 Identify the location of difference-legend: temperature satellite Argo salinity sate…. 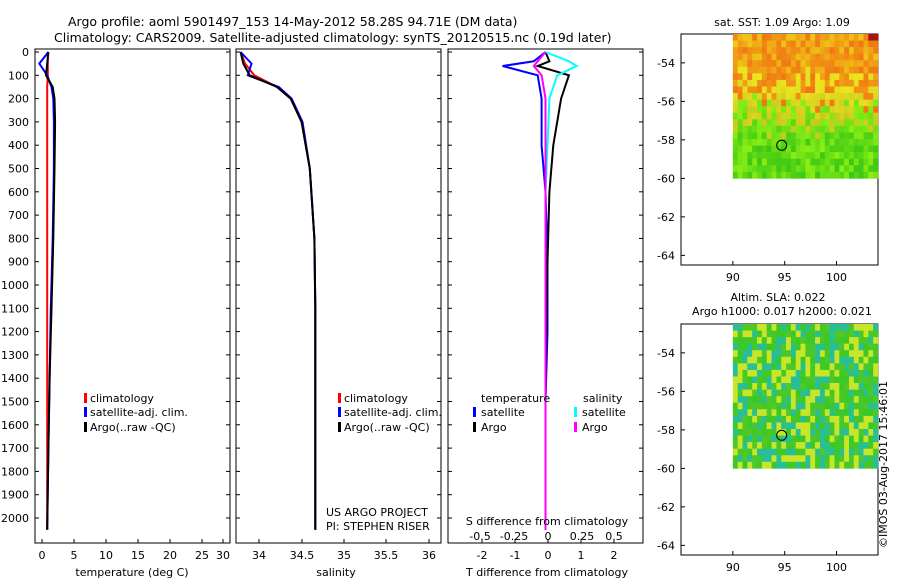
(549, 413).